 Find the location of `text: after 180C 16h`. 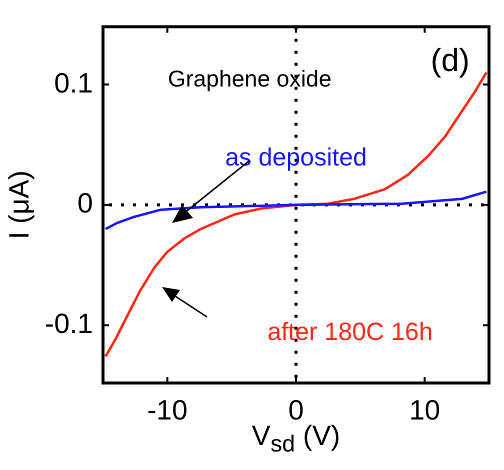

text: after 180C 16h is located at coordinates (350, 332).